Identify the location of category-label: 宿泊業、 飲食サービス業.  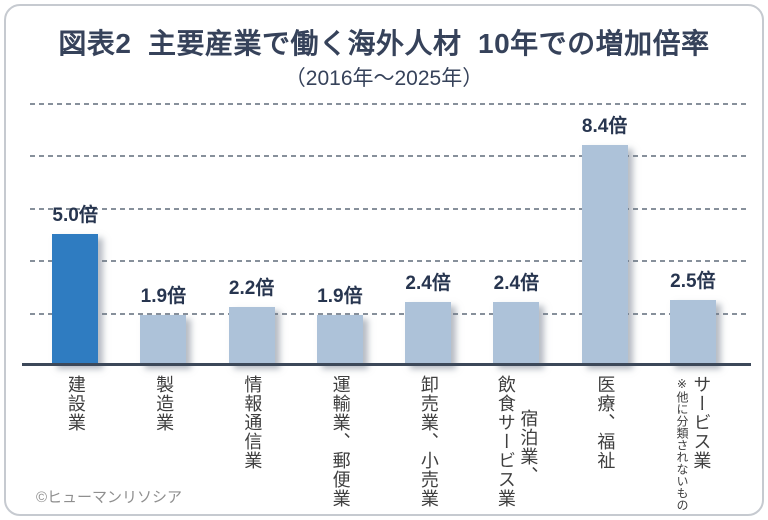
(516, 443).